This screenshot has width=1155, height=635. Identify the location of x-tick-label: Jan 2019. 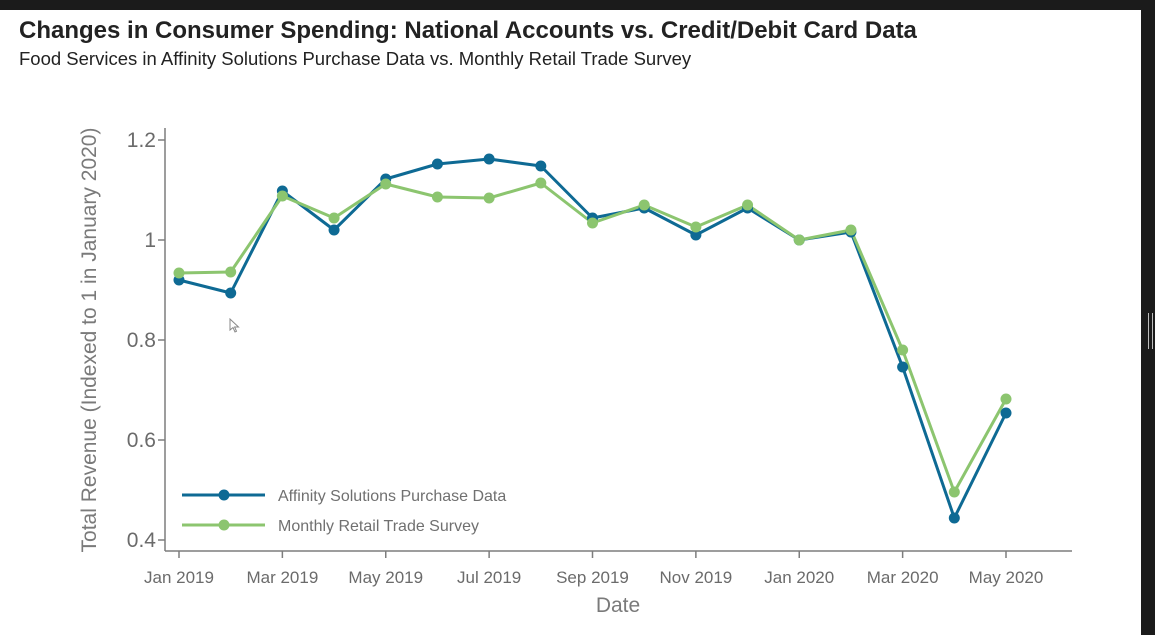
(179, 577).